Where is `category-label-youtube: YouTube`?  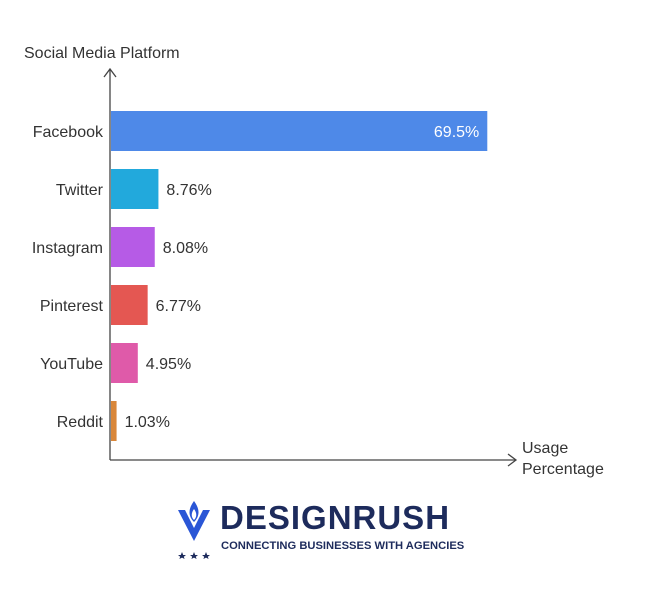 category-label-youtube: YouTube is located at coordinates (71, 364).